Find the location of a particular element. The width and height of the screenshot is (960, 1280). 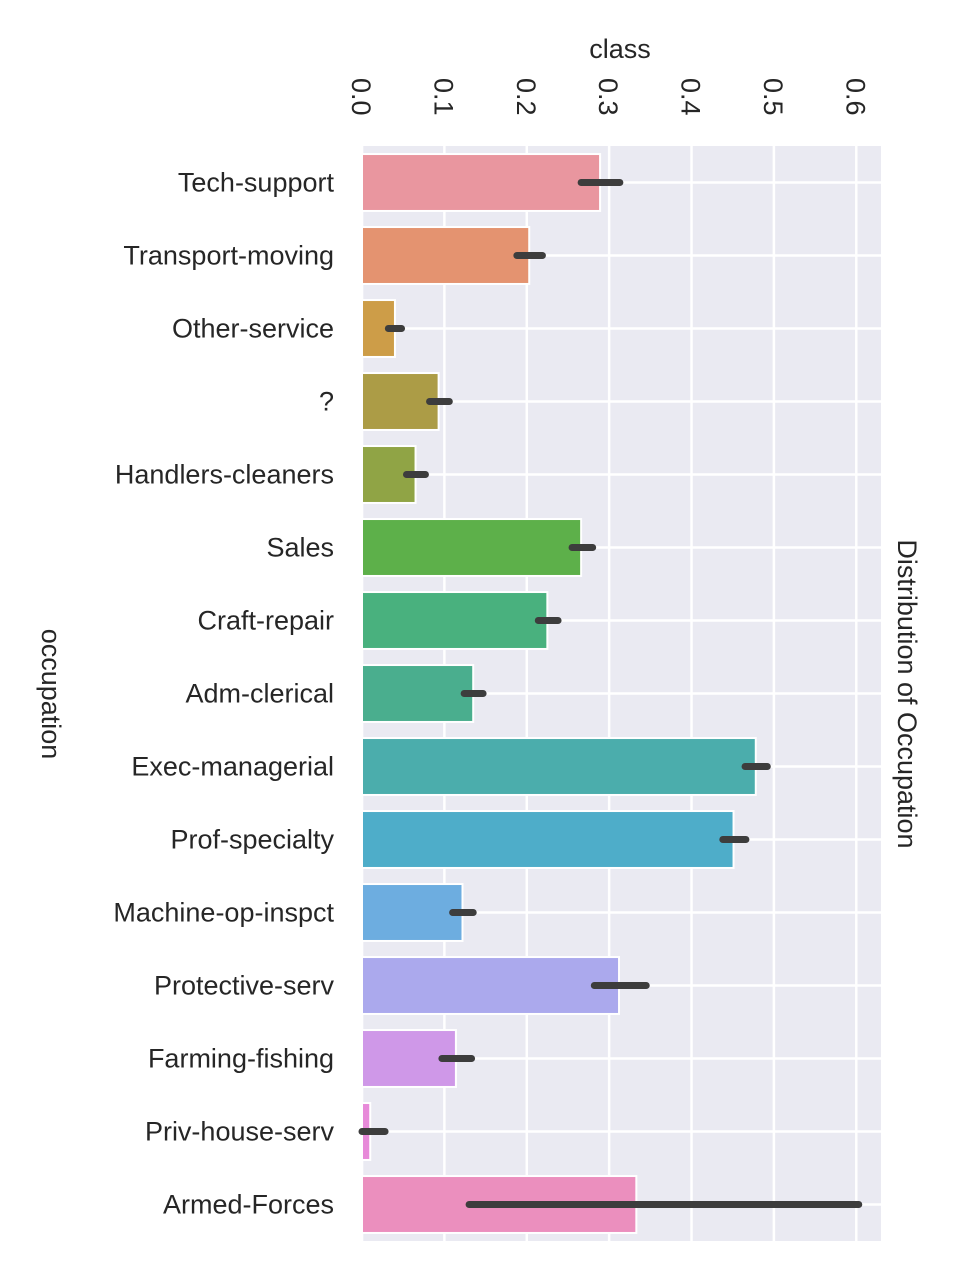

chart-title: Distribution of Occupation is located at coordinates (907, 693).